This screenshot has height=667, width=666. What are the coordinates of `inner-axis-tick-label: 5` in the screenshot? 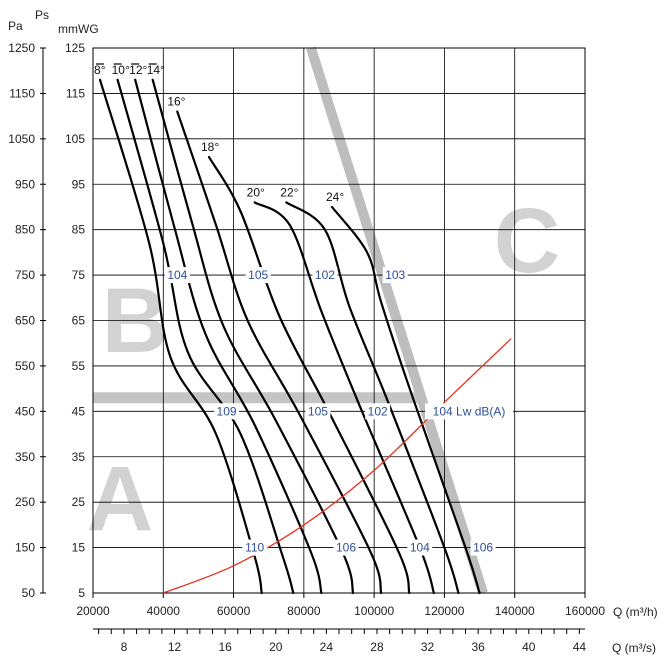 It's located at (81, 593).